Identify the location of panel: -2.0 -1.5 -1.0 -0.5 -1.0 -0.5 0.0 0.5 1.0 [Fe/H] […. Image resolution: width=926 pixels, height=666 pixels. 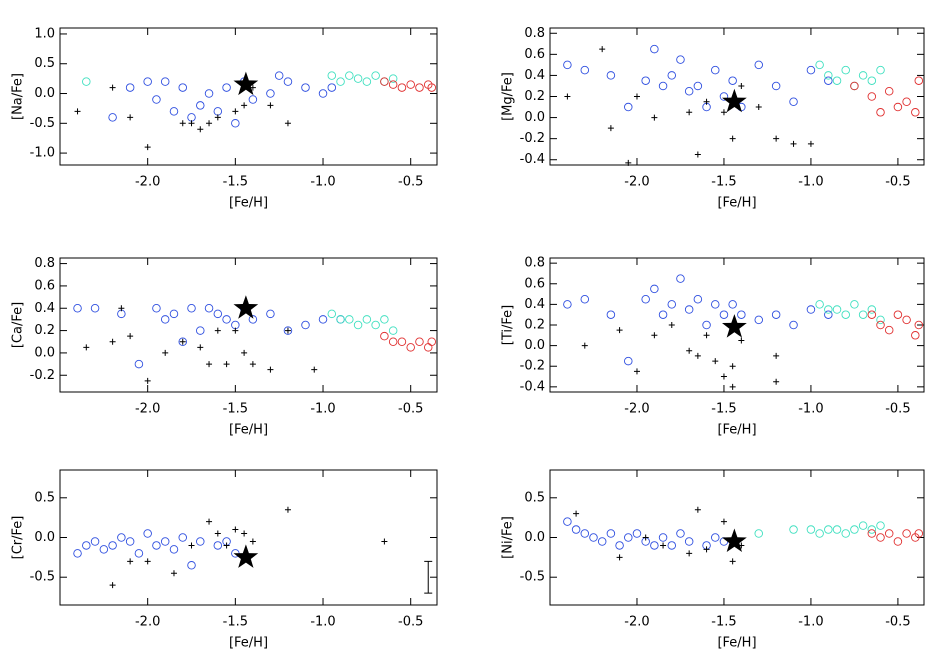
(224, 118).